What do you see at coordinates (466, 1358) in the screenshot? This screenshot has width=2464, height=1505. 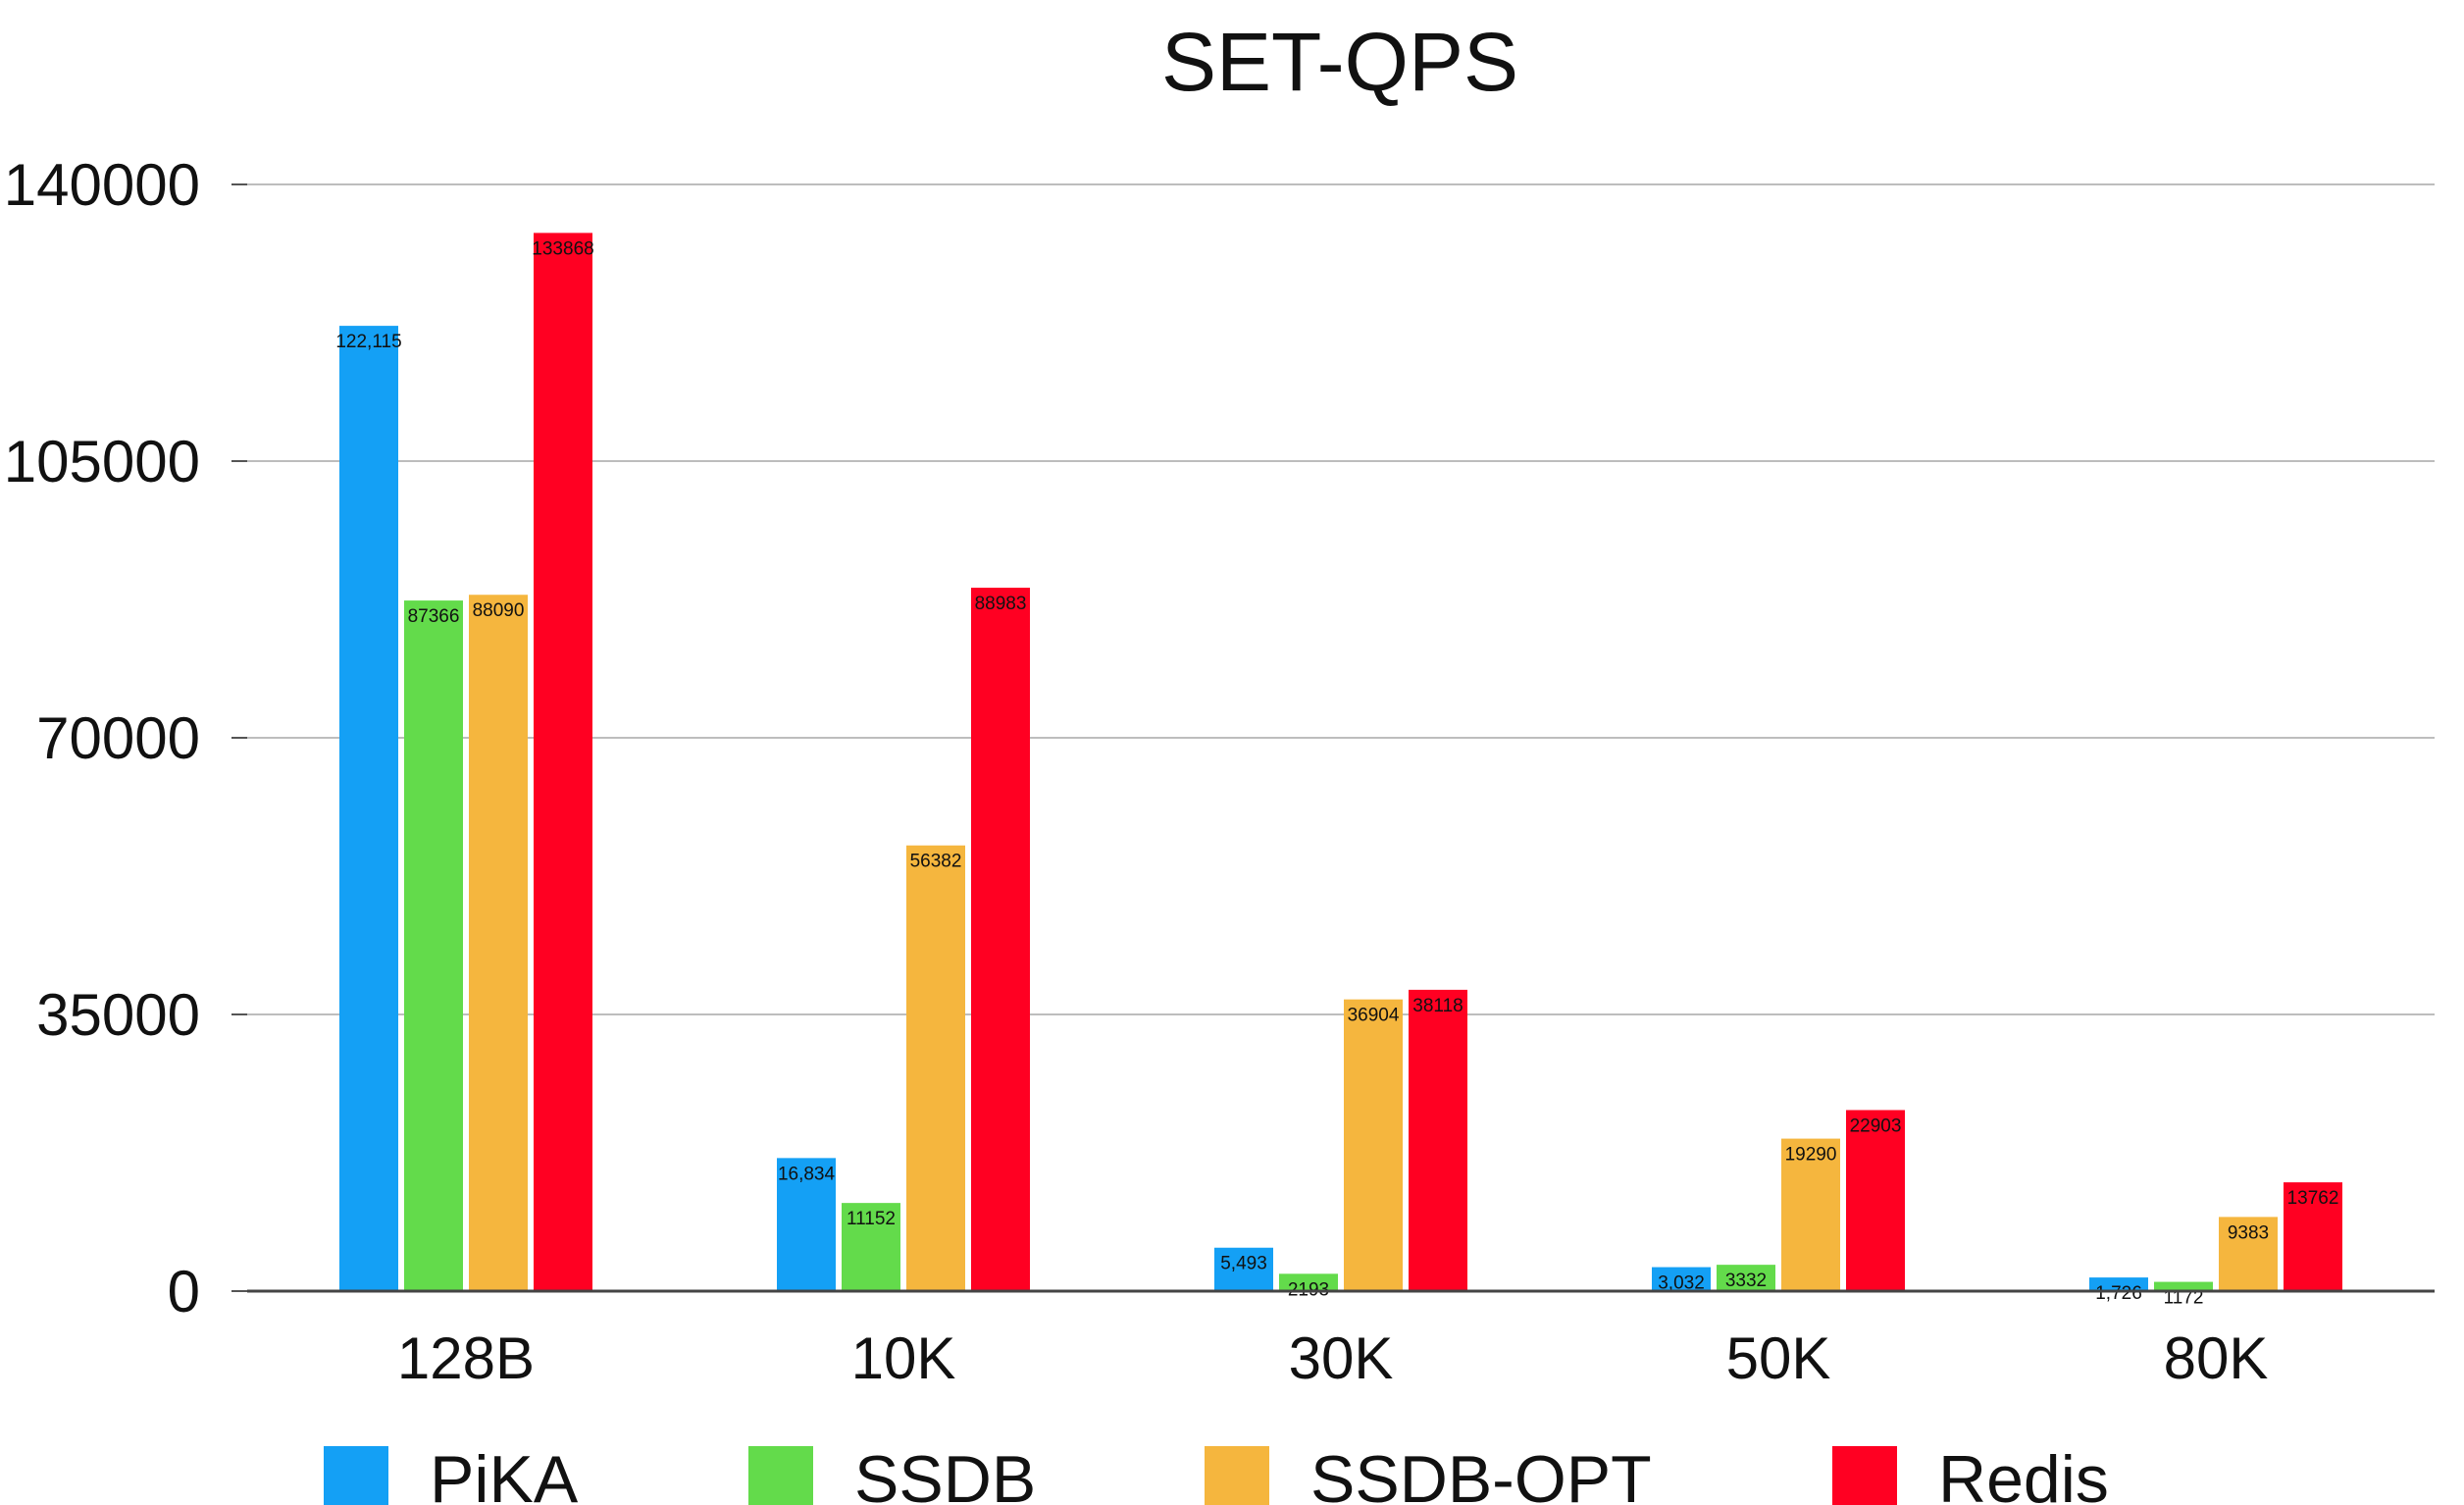 I see `x-tick-label: 128B` at bounding box center [466, 1358].